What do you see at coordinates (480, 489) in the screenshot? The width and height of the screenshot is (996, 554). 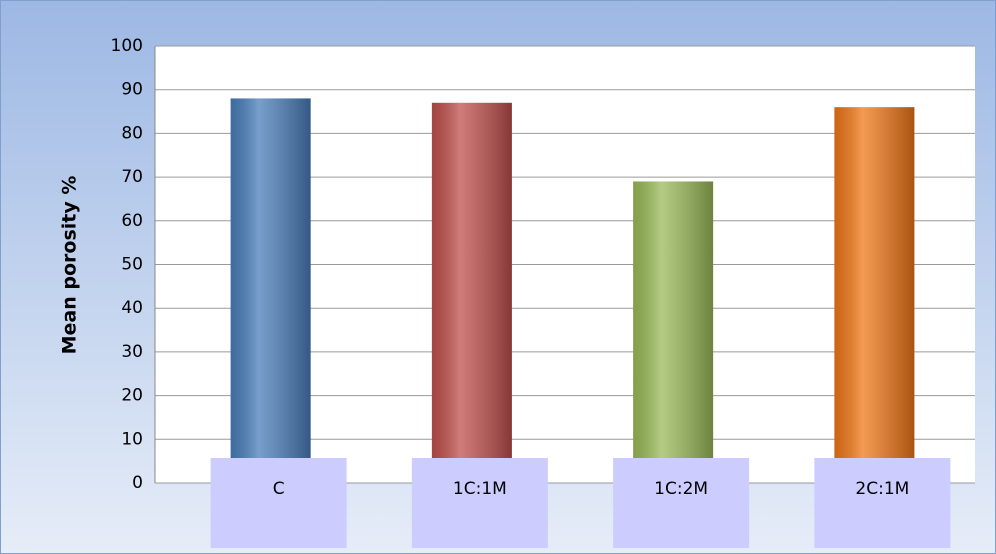 I see `x-tick-label: 1C:1M` at bounding box center [480, 489].